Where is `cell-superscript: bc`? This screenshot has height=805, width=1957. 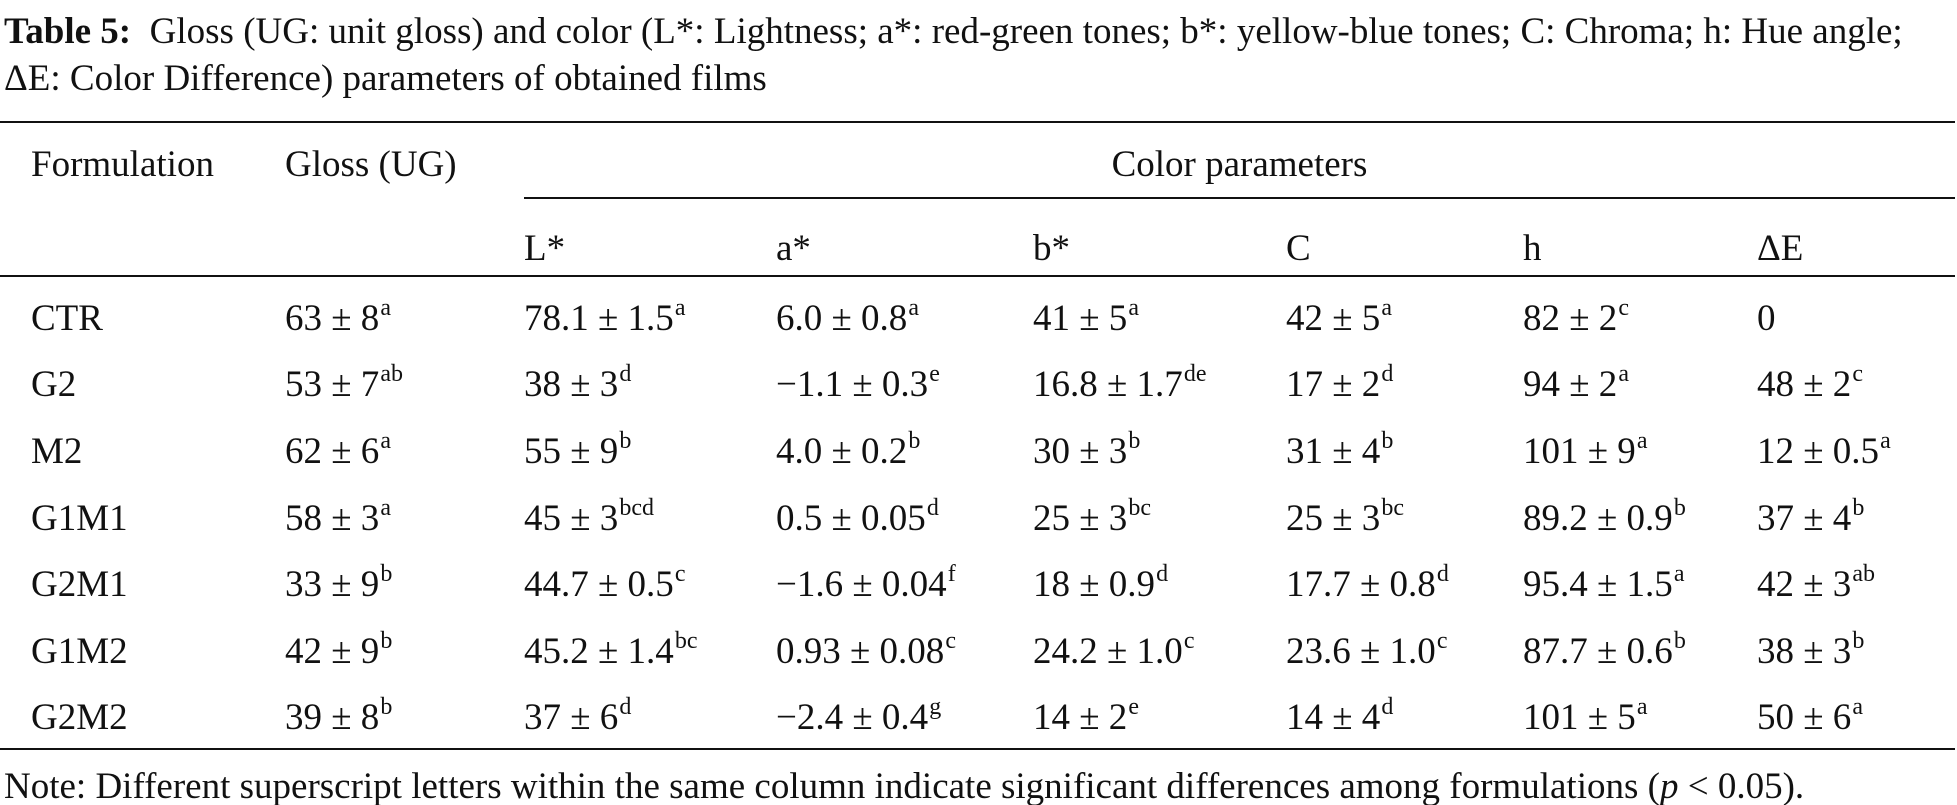 cell-superscript: bc is located at coordinates (686, 641).